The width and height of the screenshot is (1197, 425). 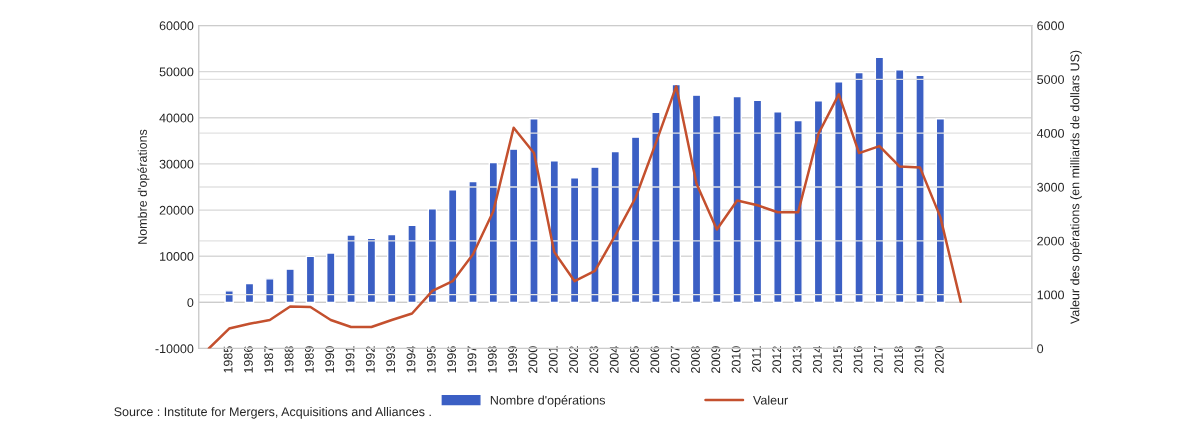 I want to click on x-tick-label: 1997, so click(x=472, y=359).